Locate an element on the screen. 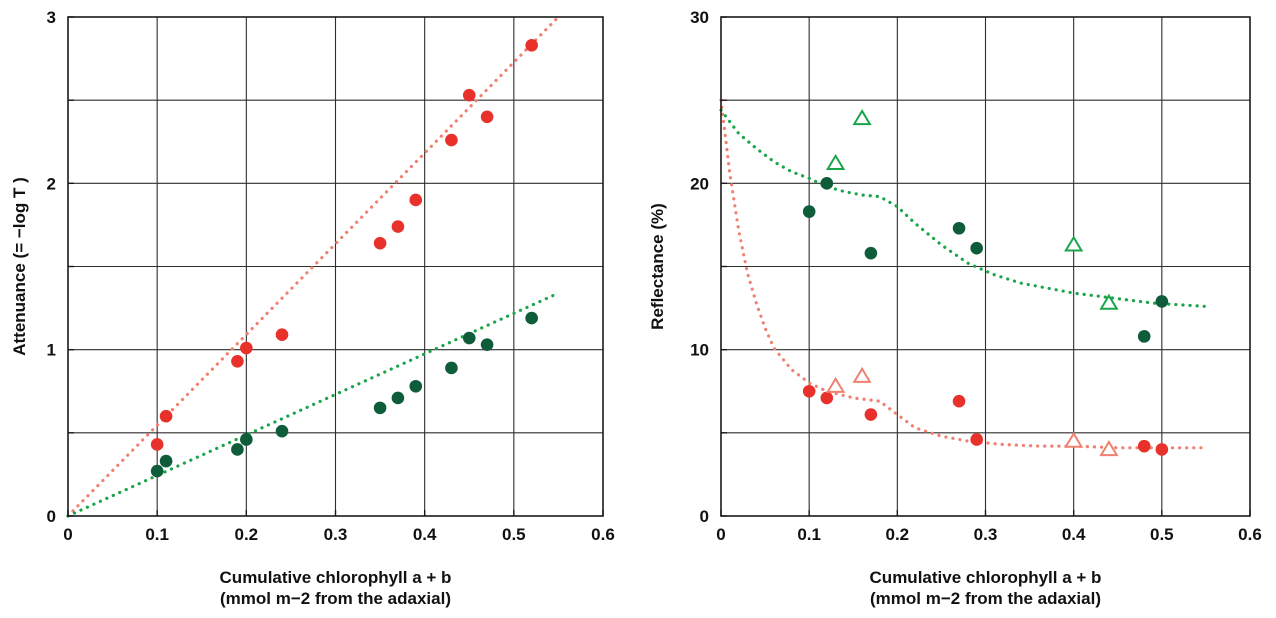 This screenshot has width=1276, height=618. reflectance-y-tick-label: 10 is located at coordinates (699, 350).